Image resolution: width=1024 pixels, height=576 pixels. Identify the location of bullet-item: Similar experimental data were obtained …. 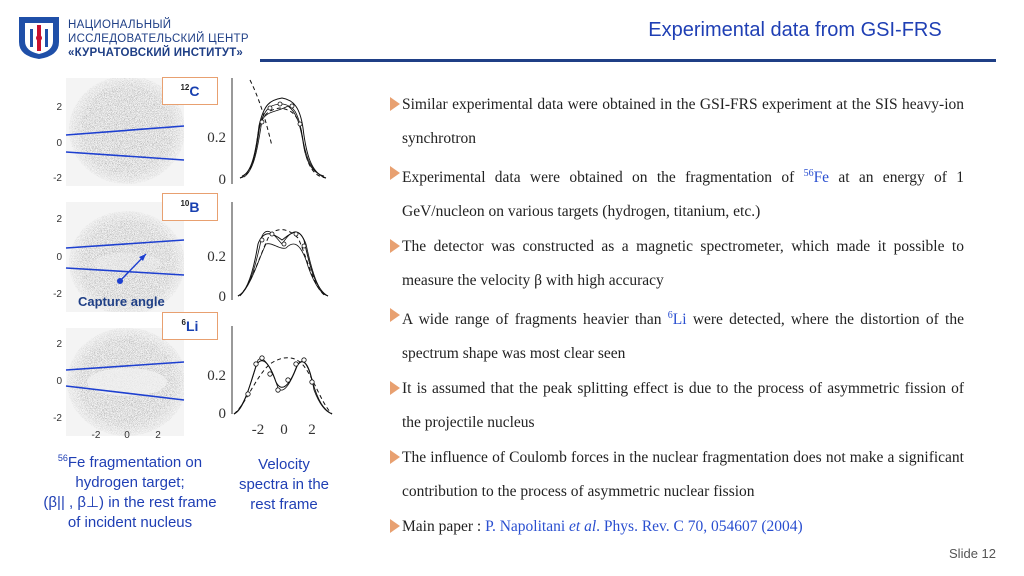
(677, 121).